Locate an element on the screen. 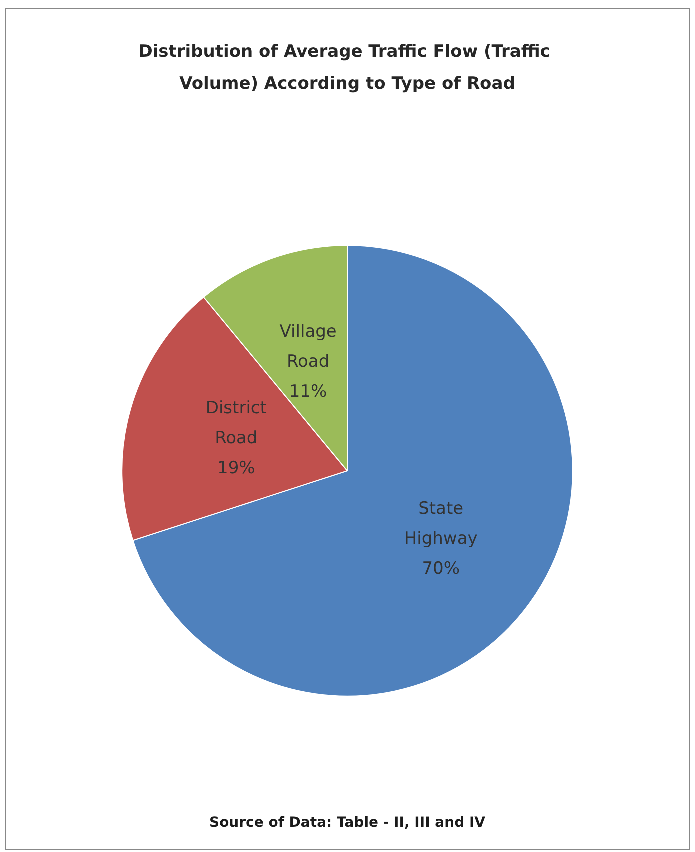  slice-label: State Highway is located at coordinates (441, 524).